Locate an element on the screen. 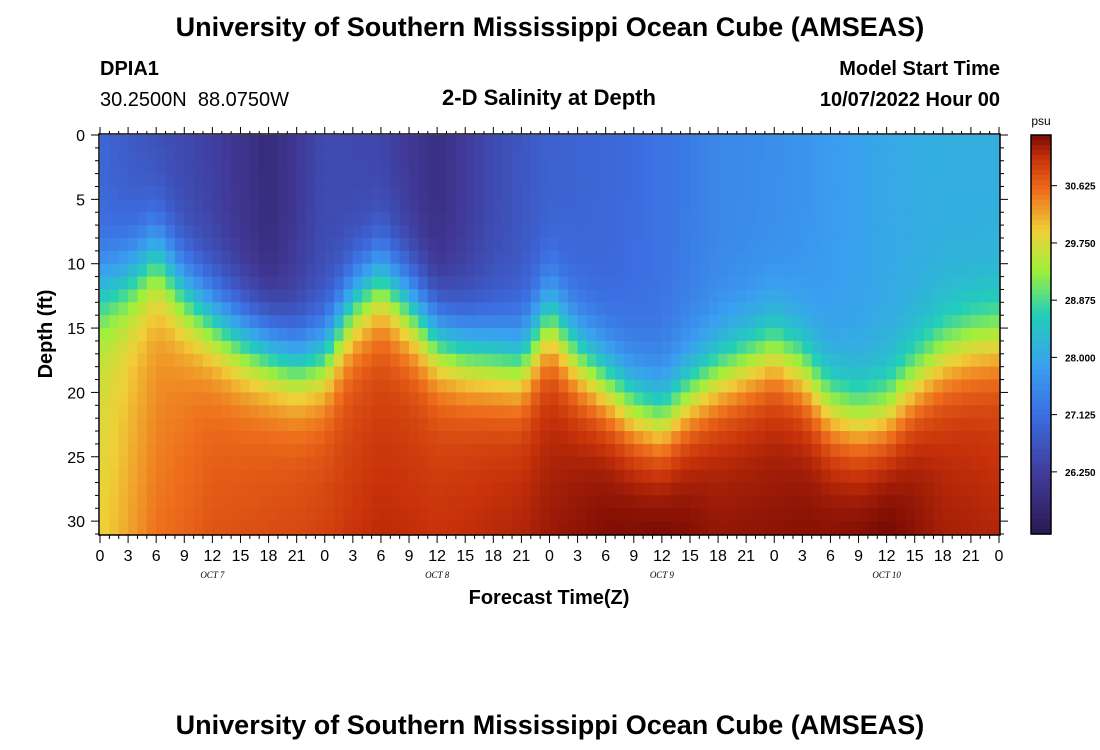 The image size is (1100, 750). colorbar-segment is located at coordinates (1041, 177).